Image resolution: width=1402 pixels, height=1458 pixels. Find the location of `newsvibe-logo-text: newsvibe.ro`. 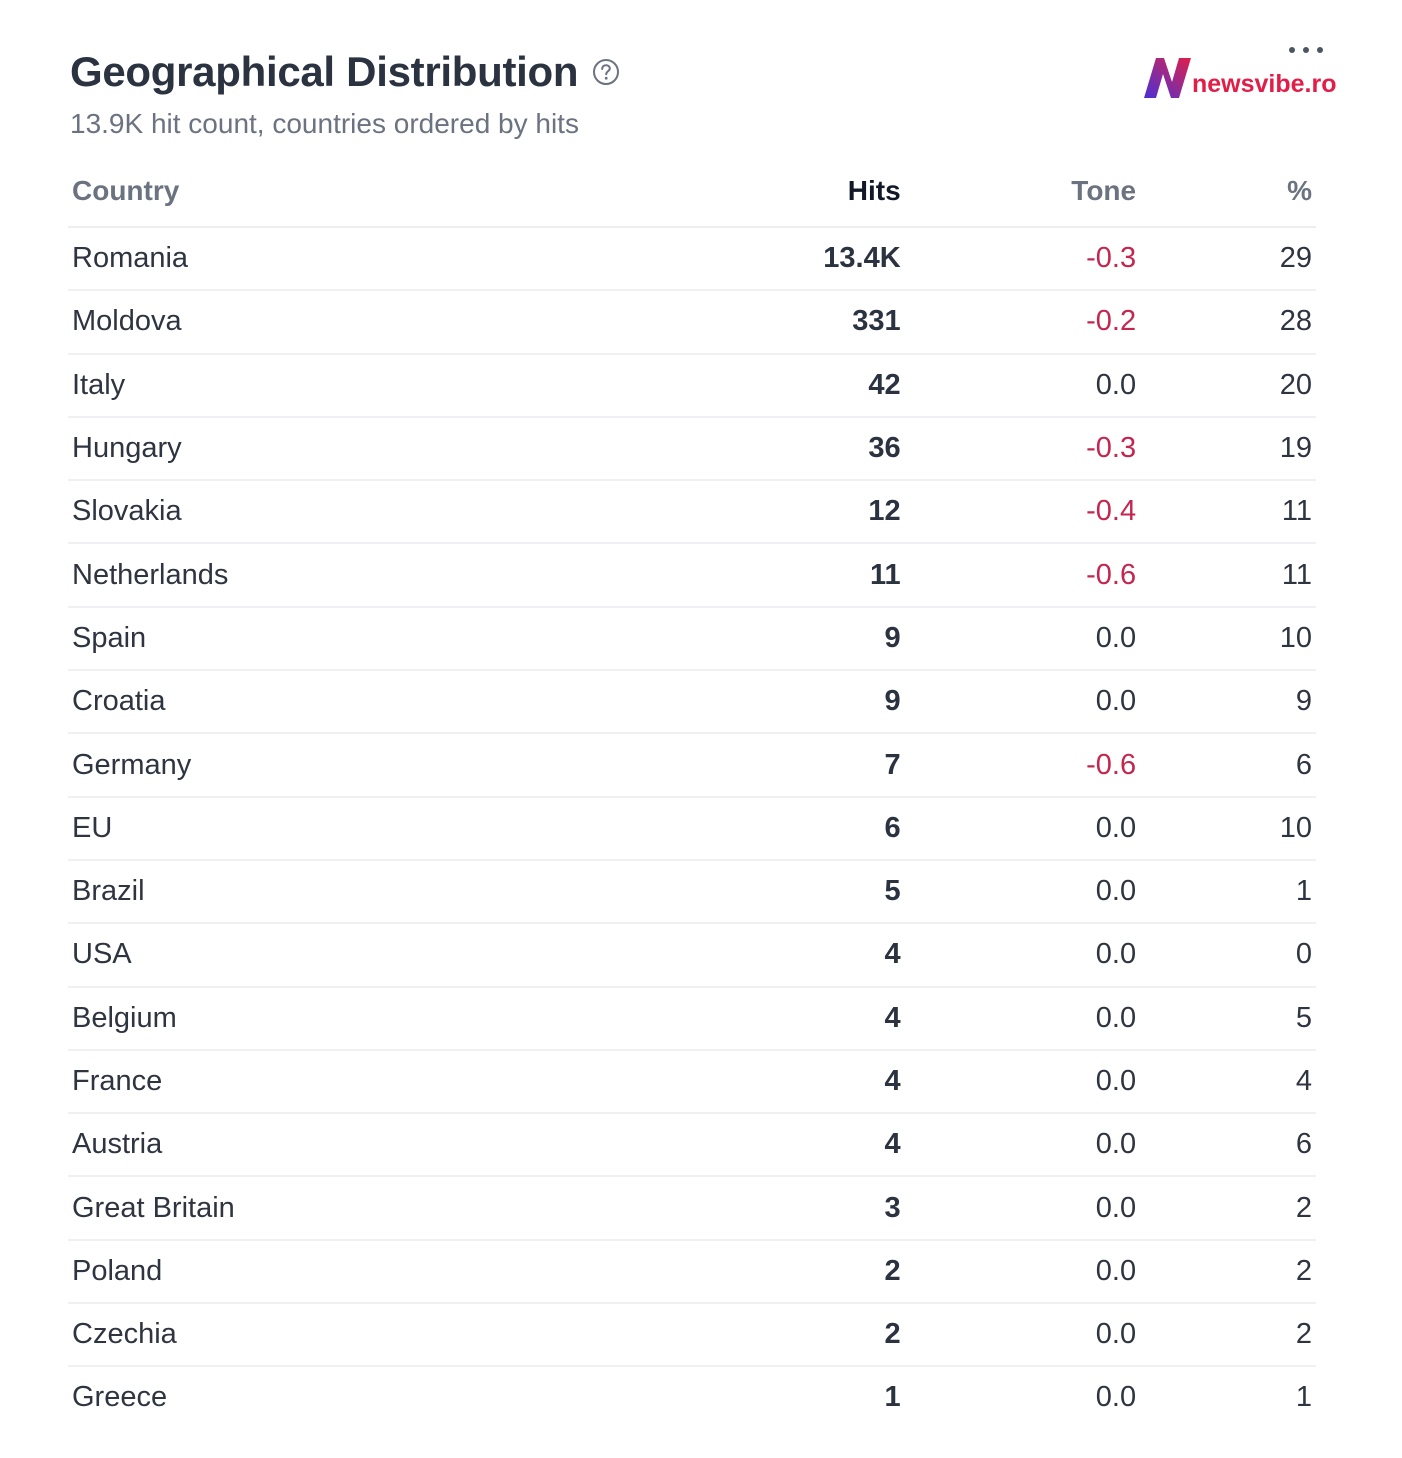

newsvibe-logo-text: newsvibe.ro is located at coordinates (1264, 84).